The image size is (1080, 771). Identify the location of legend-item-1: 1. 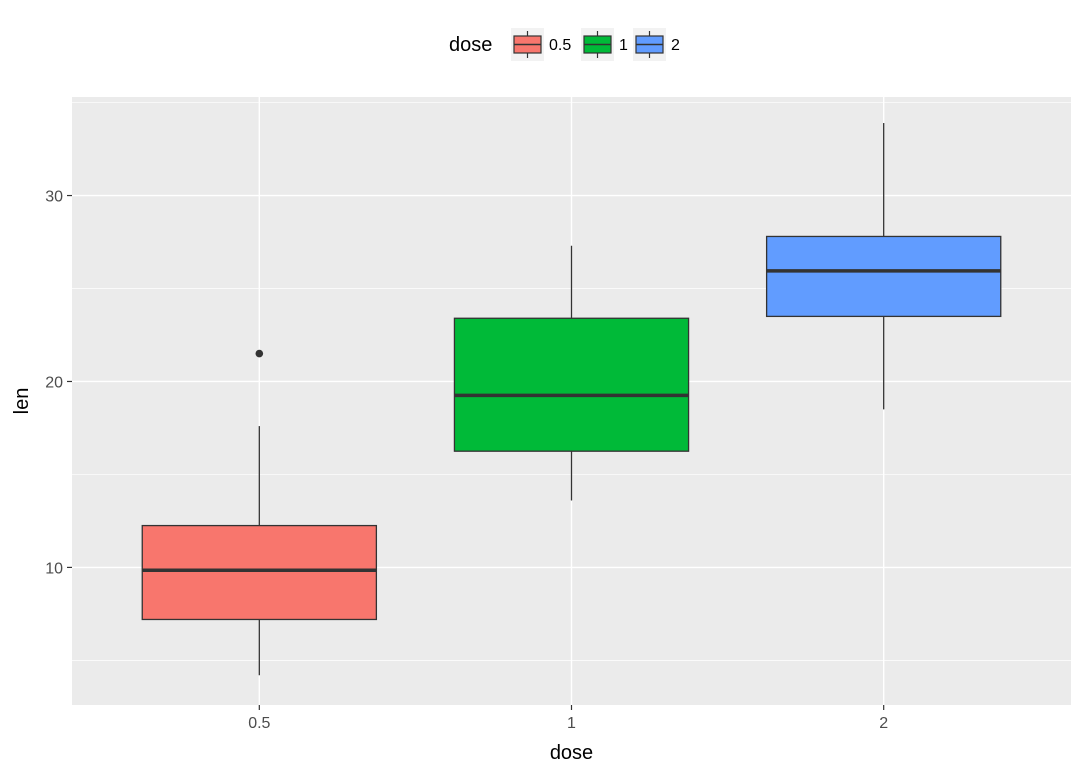
(604, 44).